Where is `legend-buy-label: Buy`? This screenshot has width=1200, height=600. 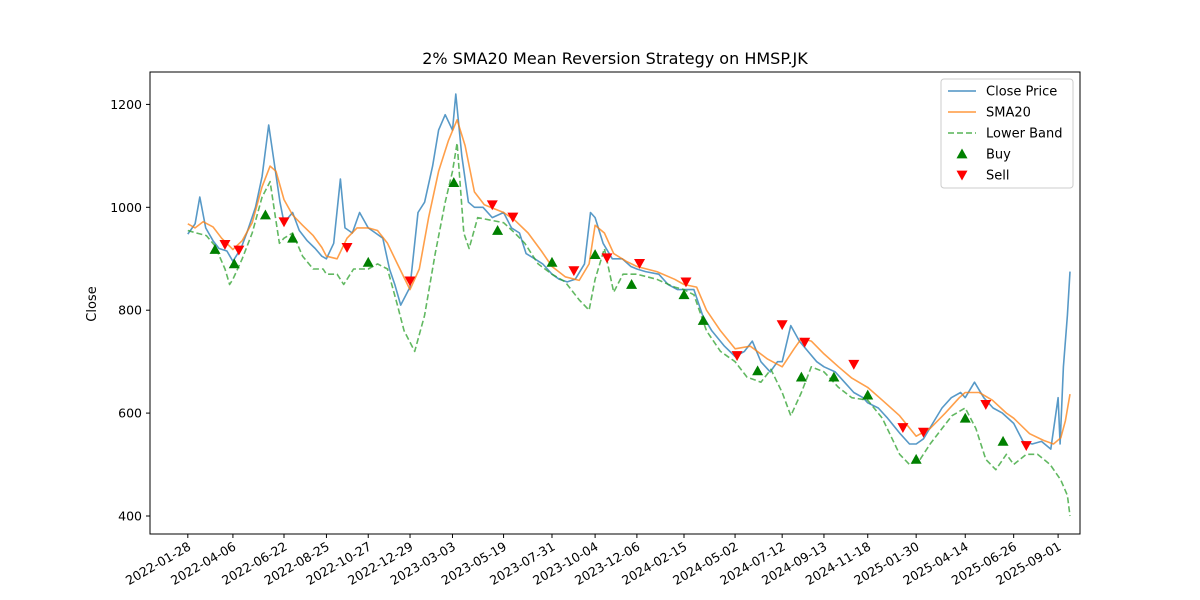 legend-buy-label: Buy is located at coordinates (998, 155).